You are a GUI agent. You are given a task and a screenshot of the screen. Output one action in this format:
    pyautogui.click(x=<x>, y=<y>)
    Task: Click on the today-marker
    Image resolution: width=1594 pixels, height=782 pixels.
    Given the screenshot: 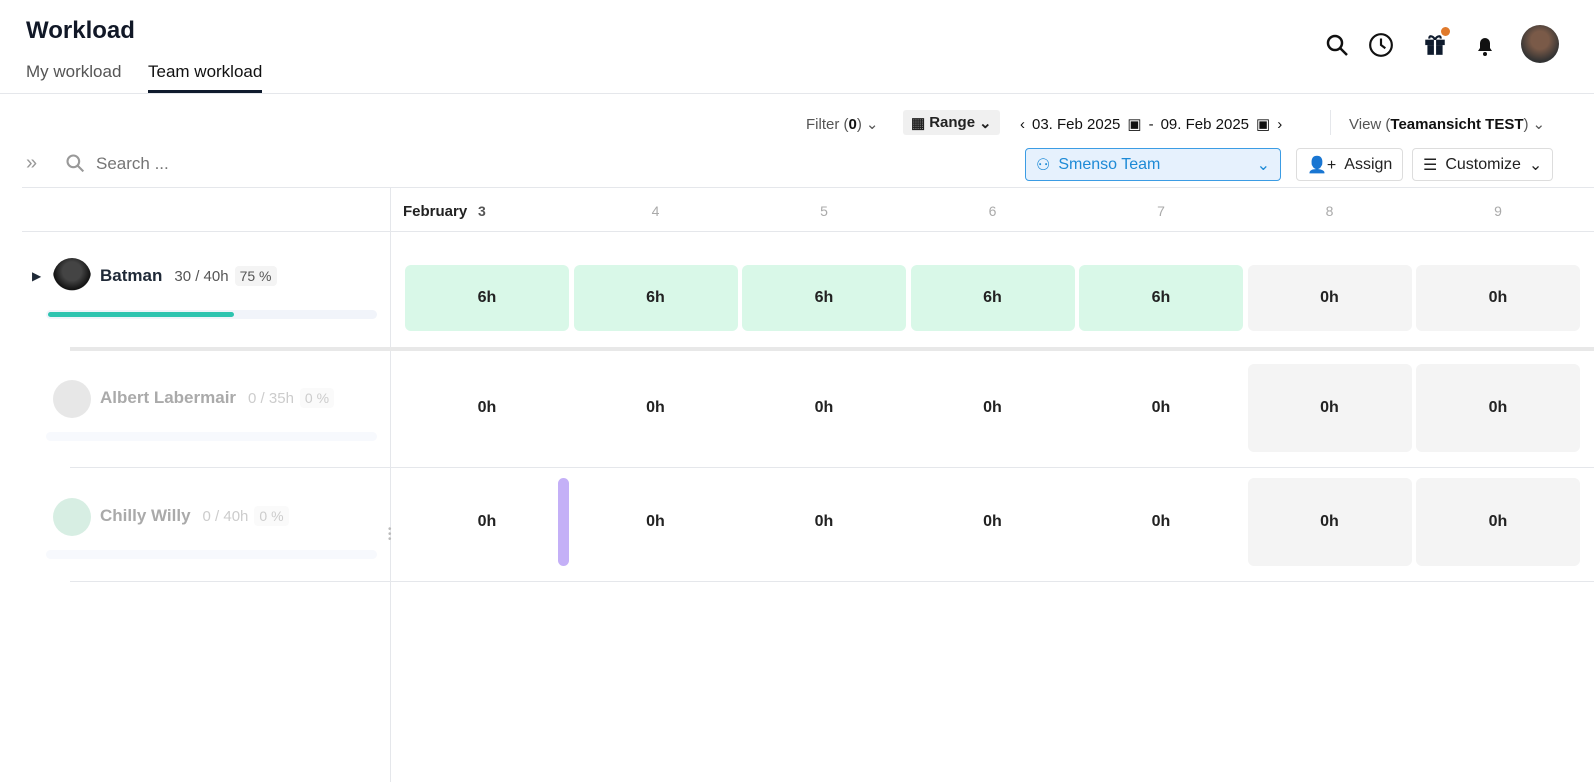 What is the action you would take?
    pyautogui.click(x=563, y=522)
    